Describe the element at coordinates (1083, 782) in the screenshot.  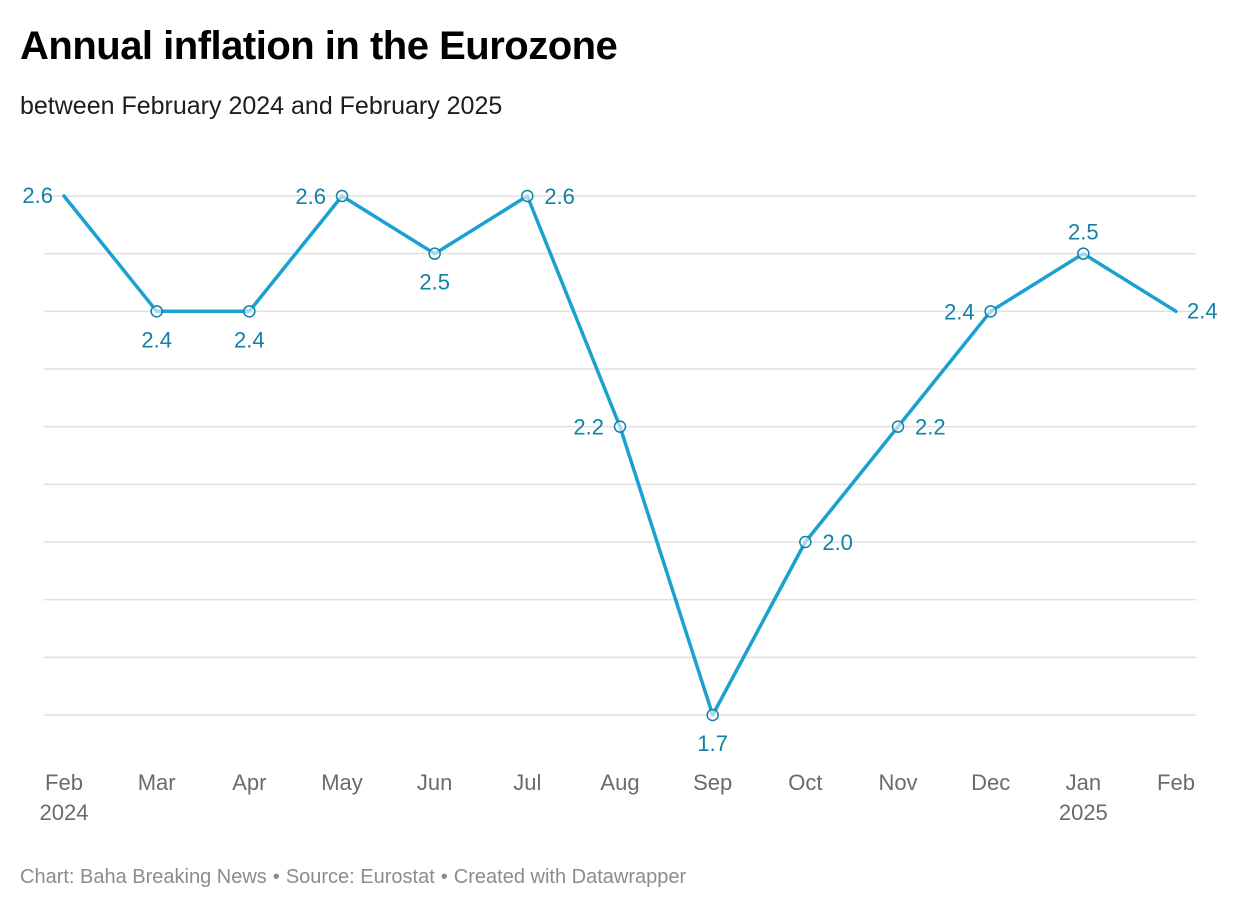
I see `x-tick-label: Jan` at that location.